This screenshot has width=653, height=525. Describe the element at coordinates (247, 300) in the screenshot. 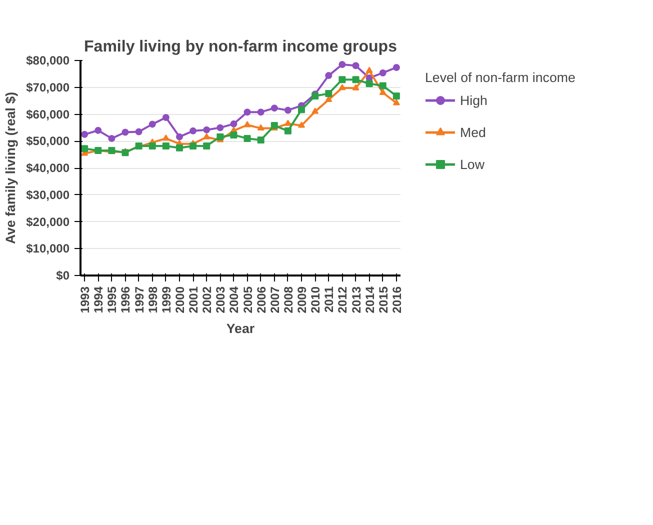

I see `x-tick-label: 2005` at that location.